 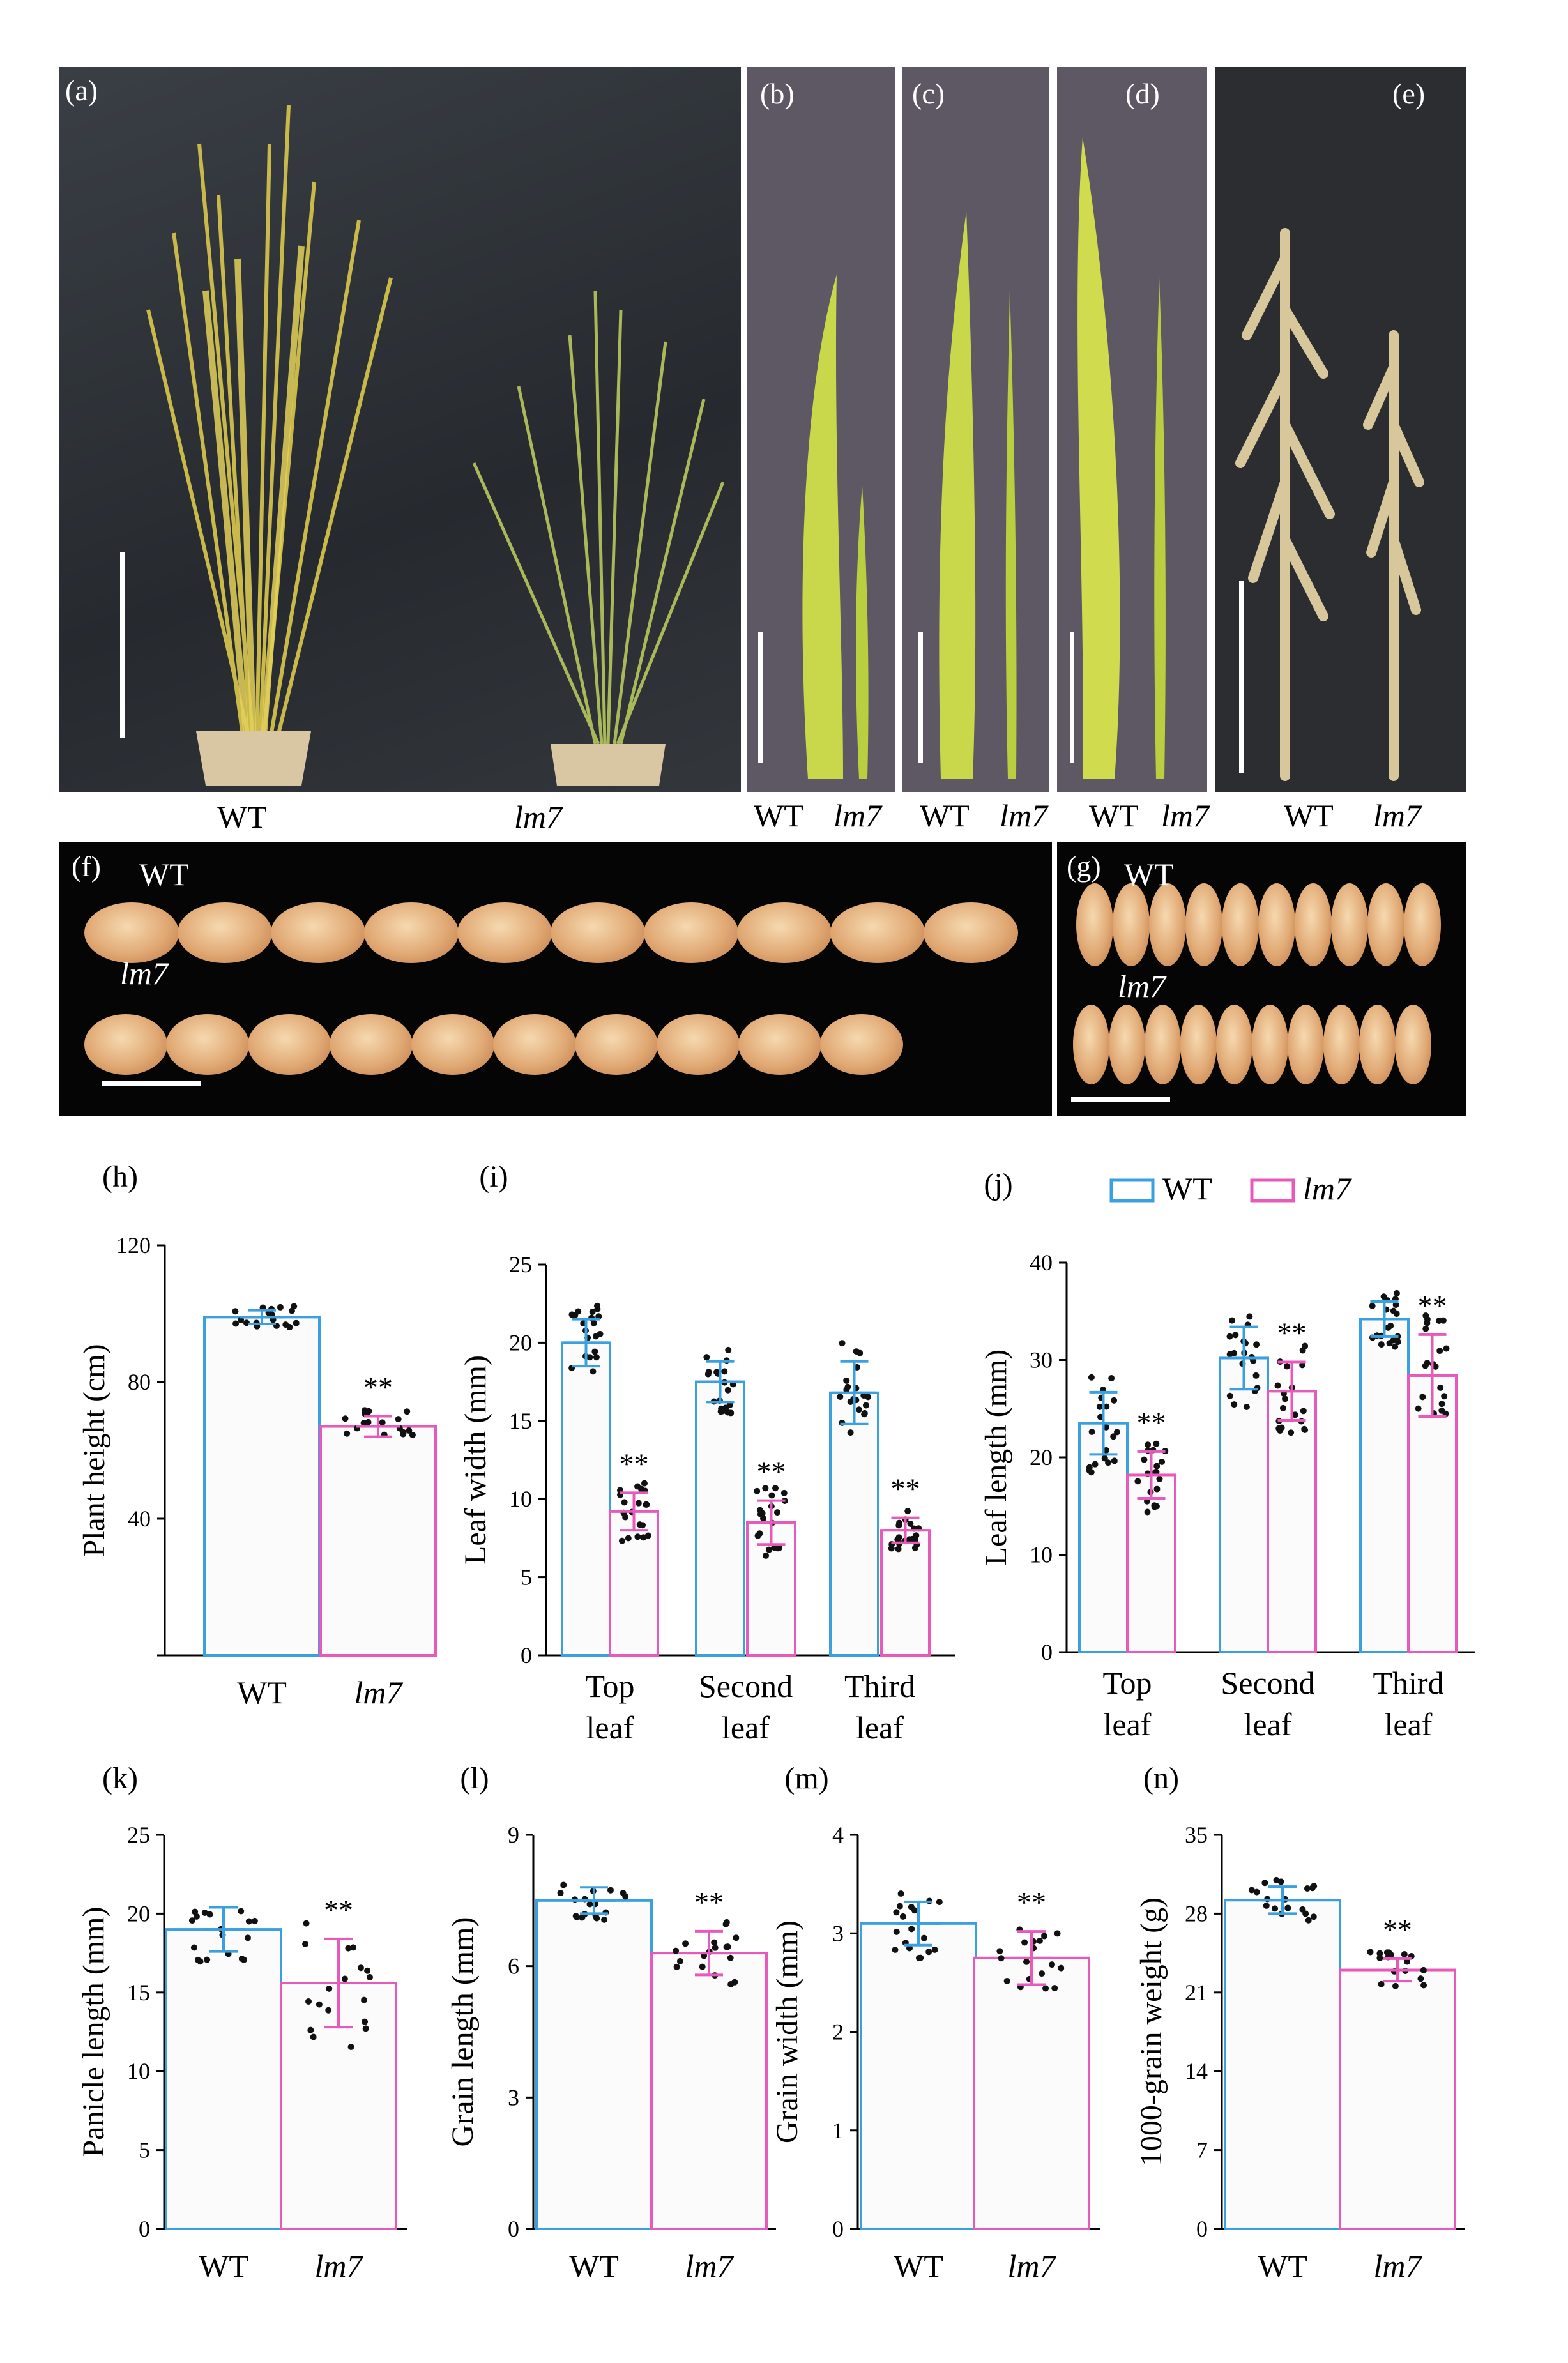 I want to click on chart-i-x-tick-label: leaf, so click(x=610, y=1727).